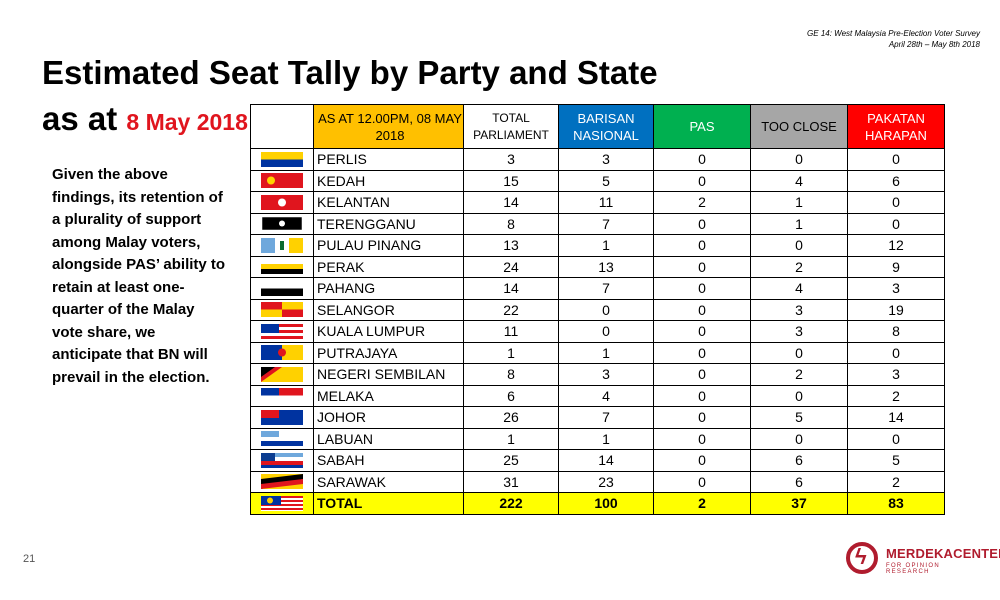 Image resolution: width=1000 pixels, height=600 pixels. I want to click on cell-ph: 19, so click(896, 309).